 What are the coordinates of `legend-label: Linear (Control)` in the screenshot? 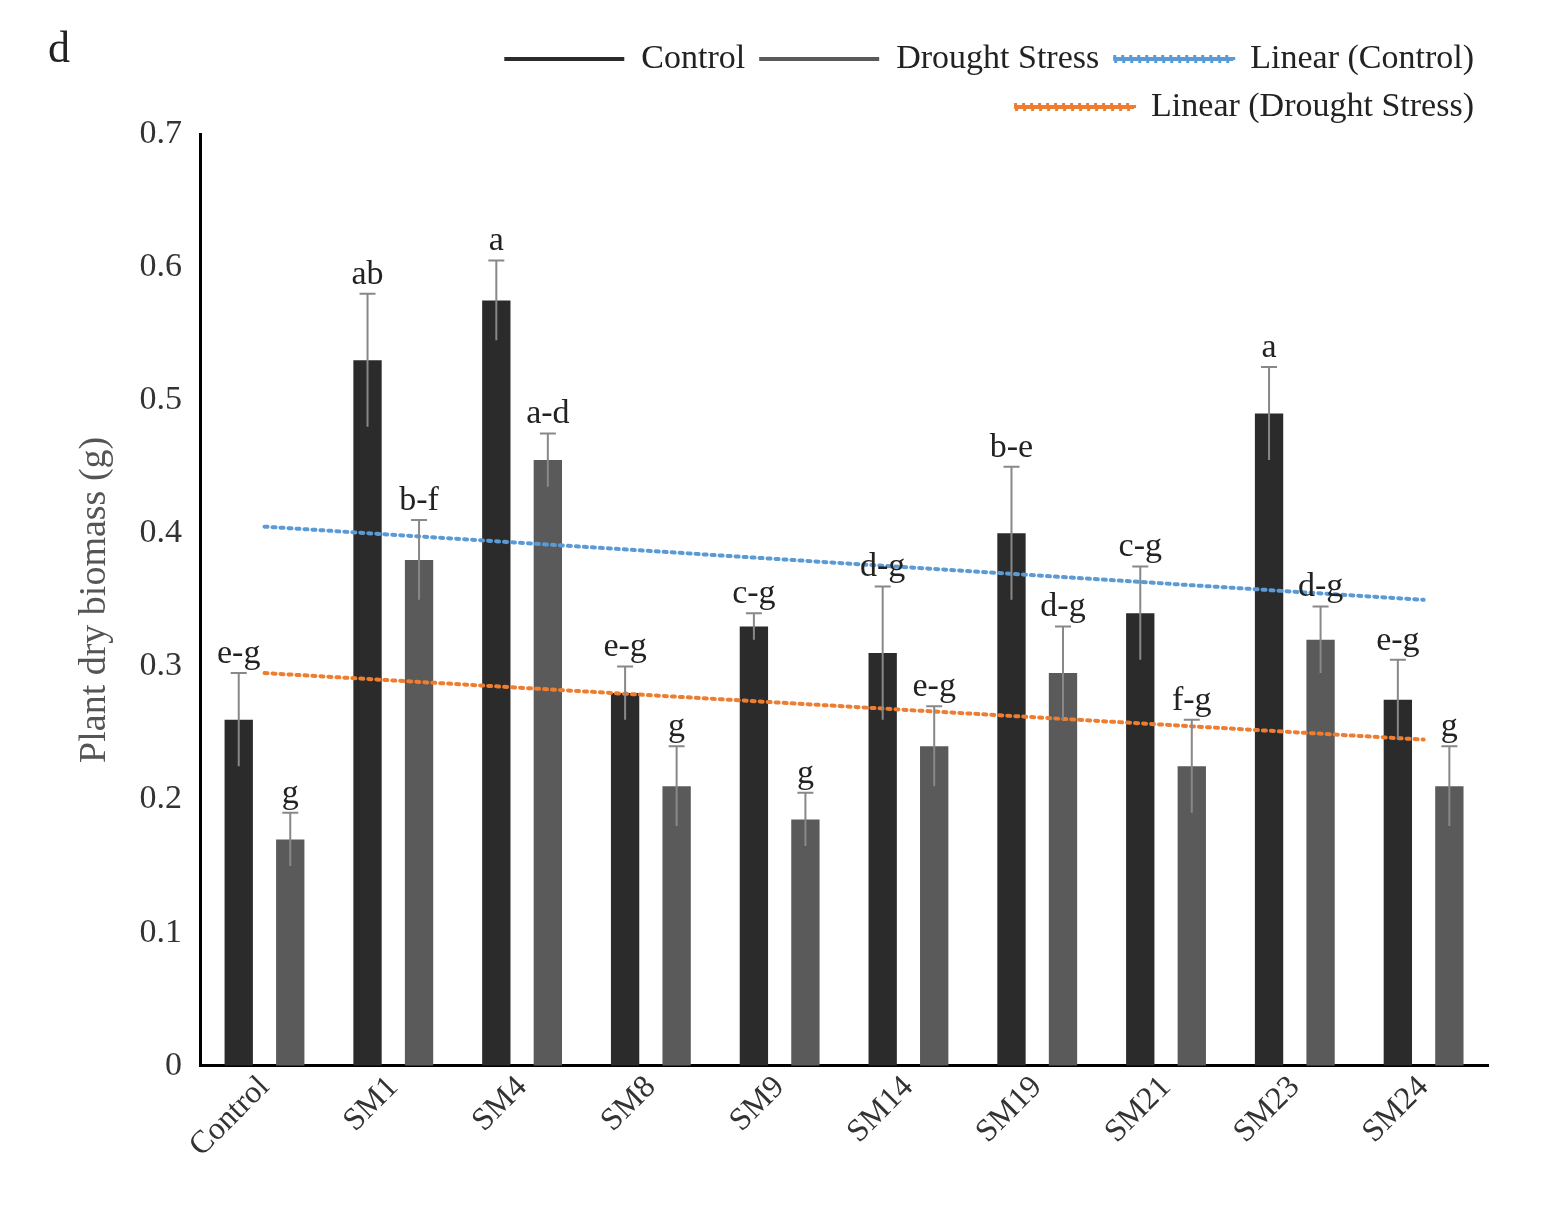 It's located at (1362, 56).